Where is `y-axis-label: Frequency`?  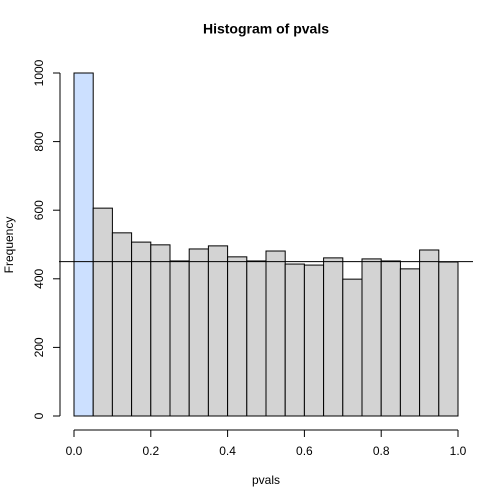
y-axis-label: Frequency is located at coordinates (9, 245).